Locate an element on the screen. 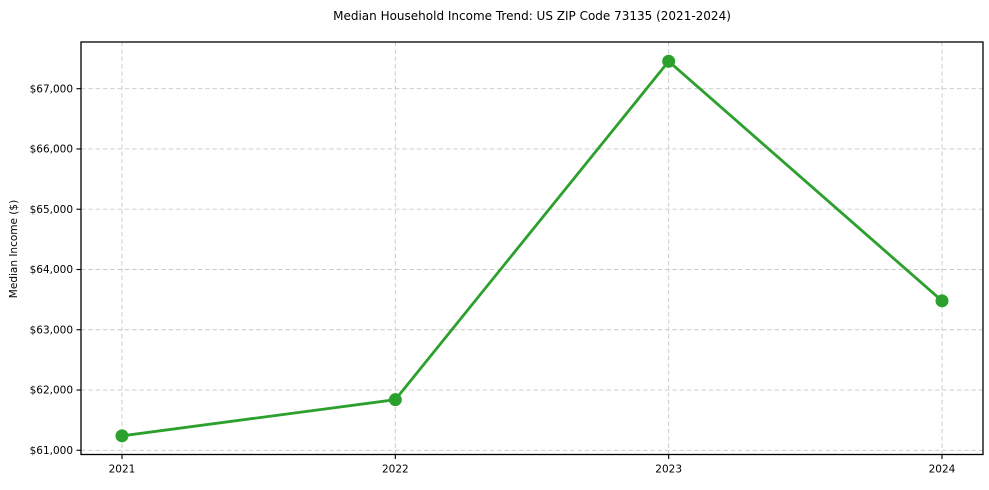  x-axis-tick-label: 2023 is located at coordinates (668, 470).